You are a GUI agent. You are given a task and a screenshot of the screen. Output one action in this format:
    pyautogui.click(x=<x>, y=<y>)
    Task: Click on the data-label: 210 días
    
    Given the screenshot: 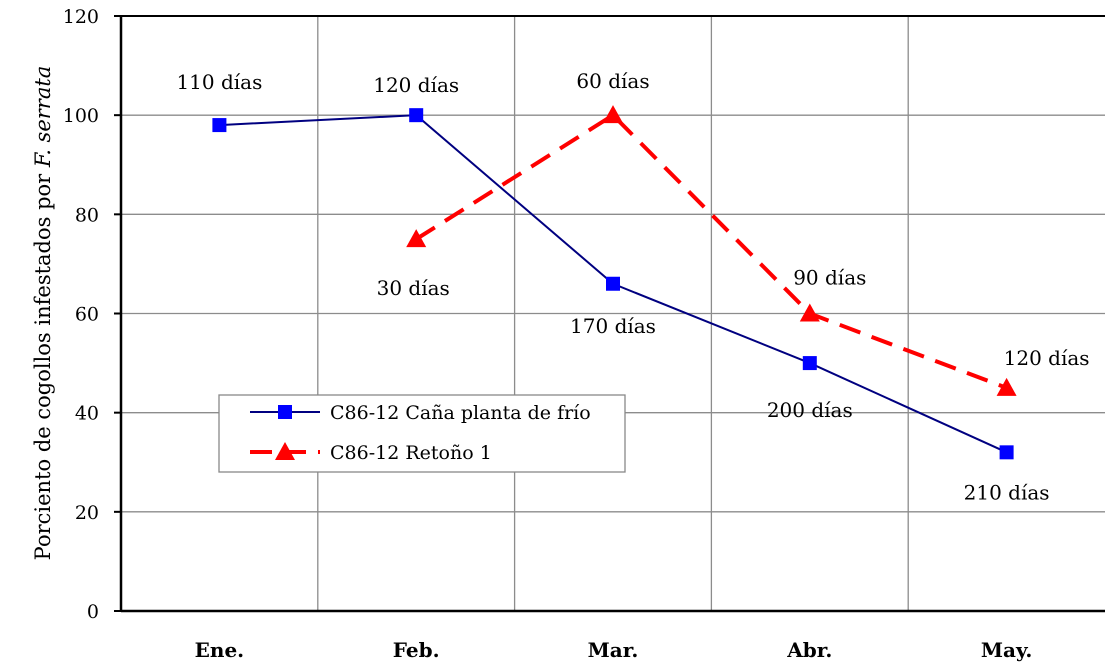 What is the action you would take?
    pyautogui.click(x=1007, y=492)
    